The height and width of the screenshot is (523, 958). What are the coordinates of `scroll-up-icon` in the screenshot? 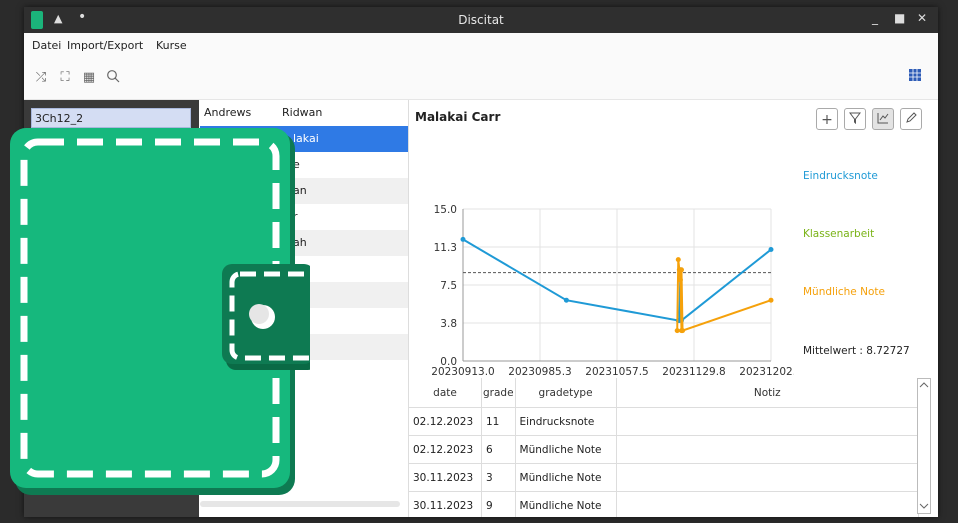 It's located at (924, 385).